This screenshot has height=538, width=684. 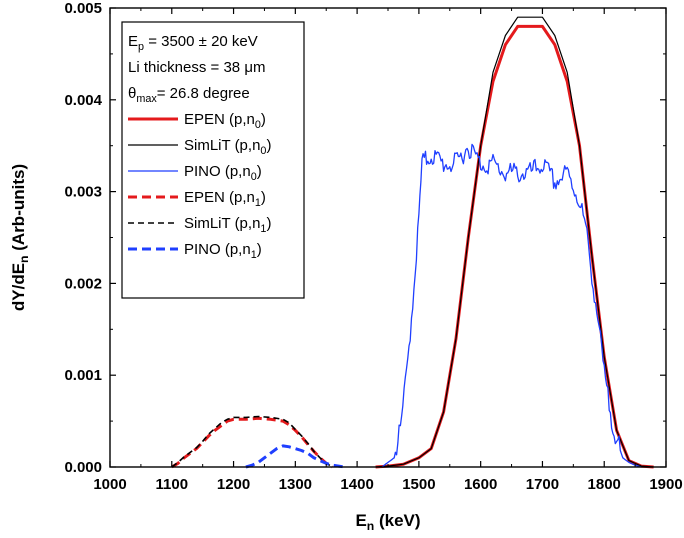 I want to click on legend-label-1: SimLiT (p,n0), so click(x=227, y=147).